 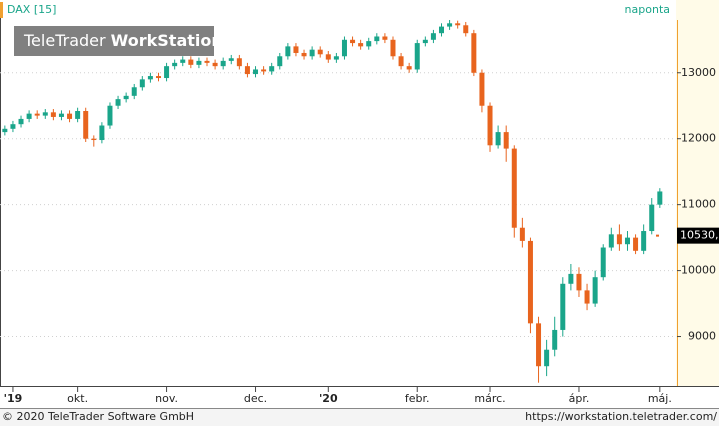 I want to click on axis-panel, so click(x=697, y=193).